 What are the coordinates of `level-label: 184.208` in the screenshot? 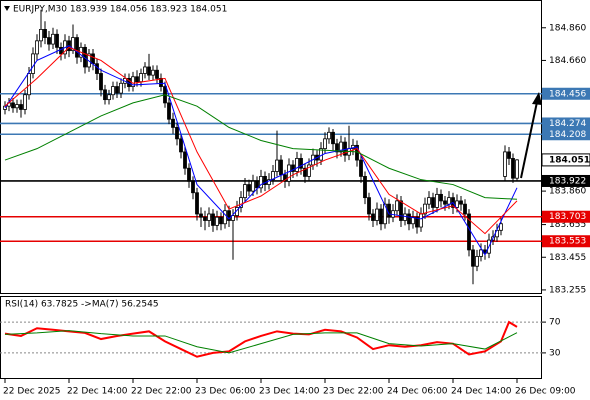 It's located at (567, 135).